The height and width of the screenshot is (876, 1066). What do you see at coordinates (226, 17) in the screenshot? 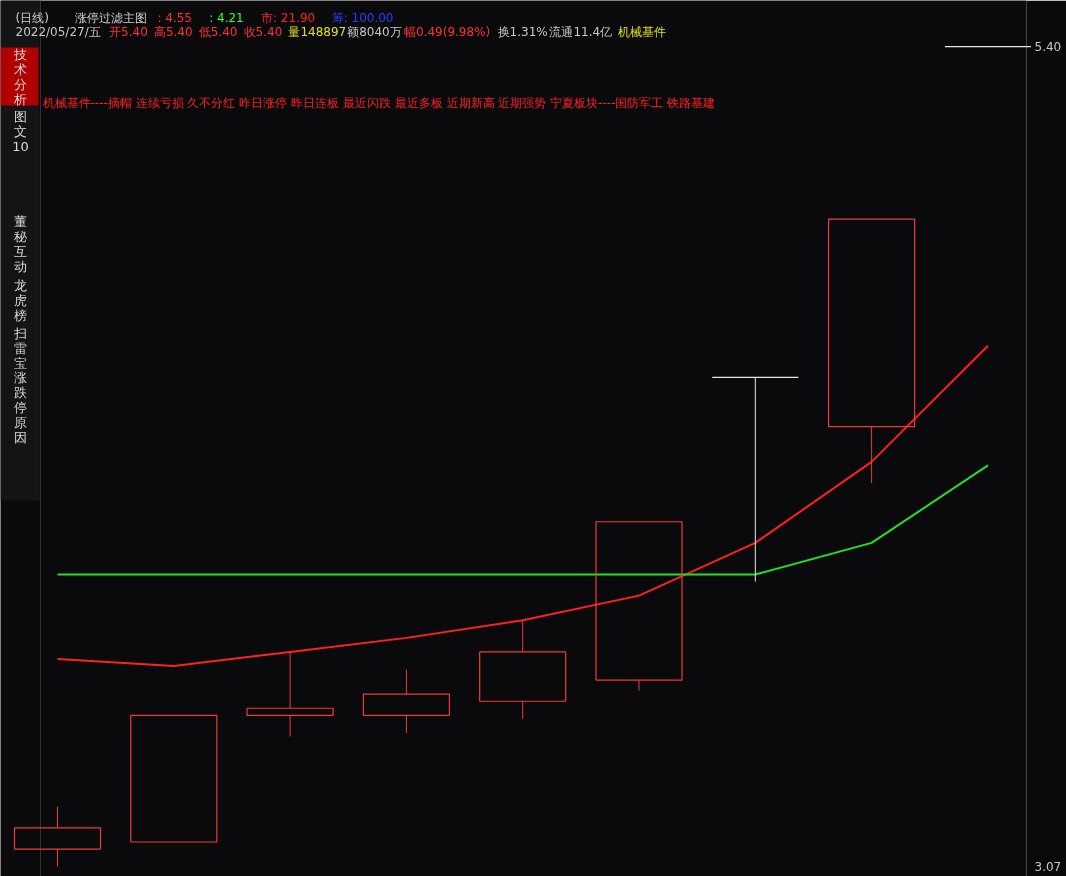
I see `annotation: : 4.21` at bounding box center [226, 17].